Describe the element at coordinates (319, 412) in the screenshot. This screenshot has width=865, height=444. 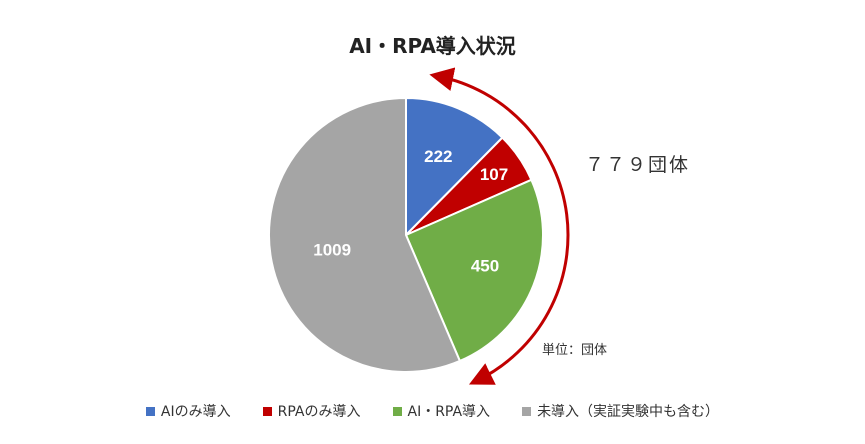
I see `legend-label: RPAのみ導入` at that location.